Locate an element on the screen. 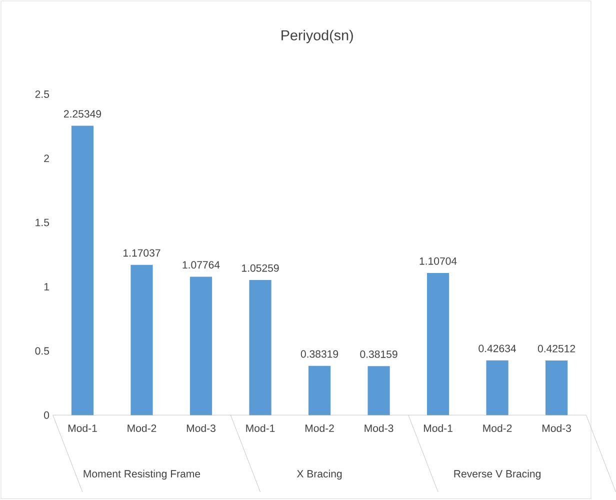 This screenshot has height=500, width=616. text: Moment Resisting Frame is located at coordinates (142, 475).